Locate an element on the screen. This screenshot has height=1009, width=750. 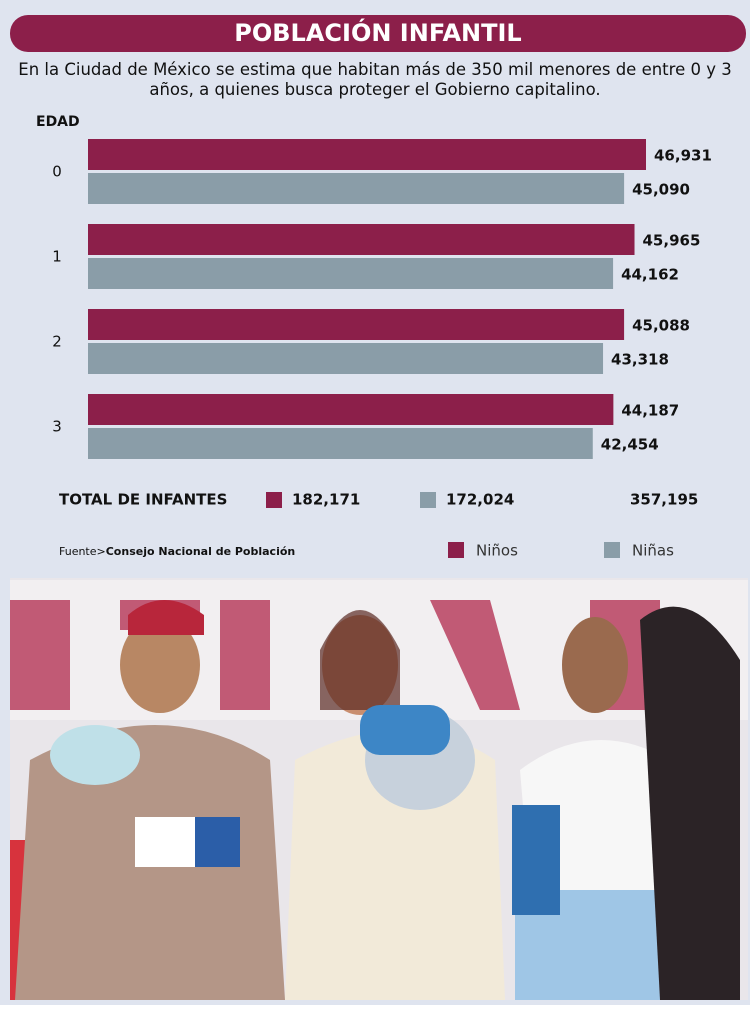
value-label: 44,162 is located at coordinates (650, 275).